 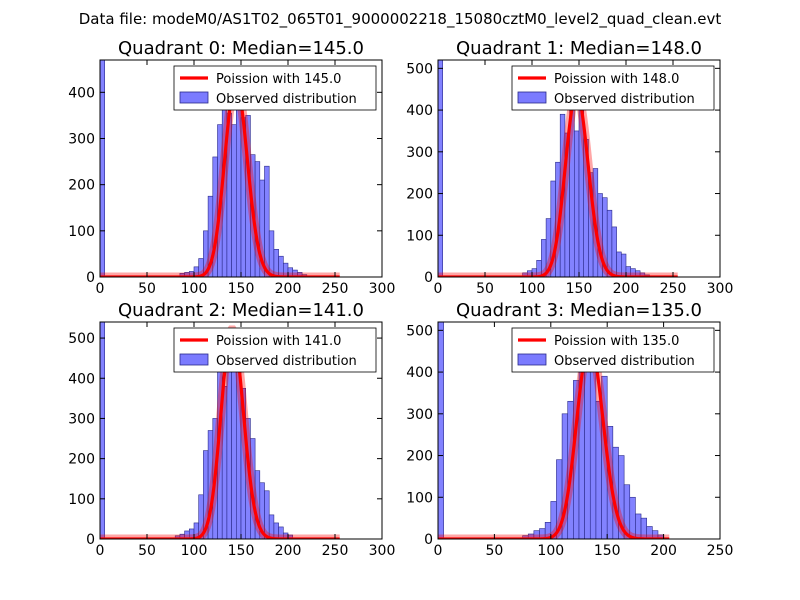 What do you see at coordinates (613, 88) in the screenshot?
I see `legend: Poission with 148.0 Observed distribution` at bounding box center [613, 88].